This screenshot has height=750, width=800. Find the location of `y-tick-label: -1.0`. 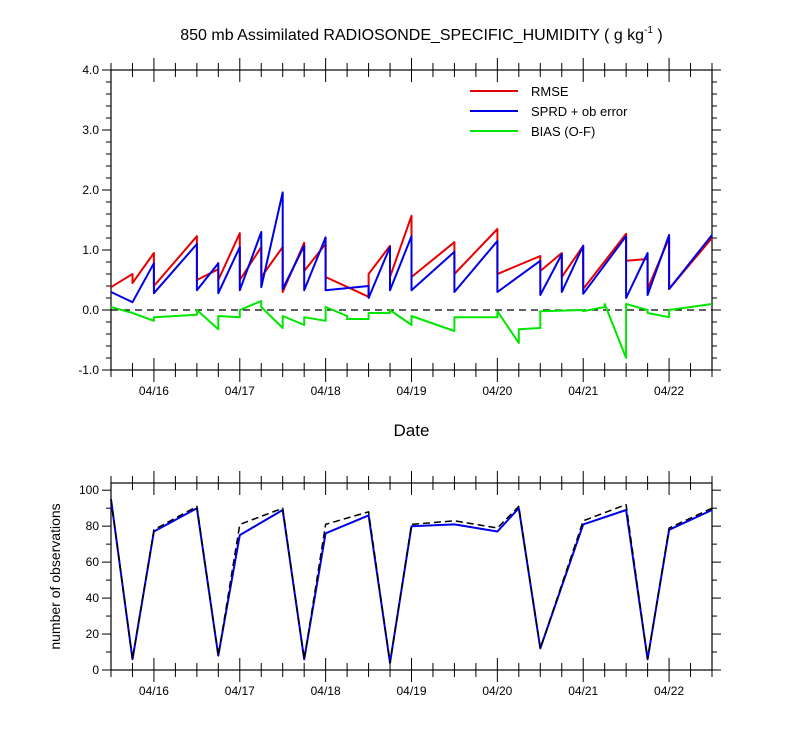

y-tick-label: -1.0 is located at coordinates (88, 370).